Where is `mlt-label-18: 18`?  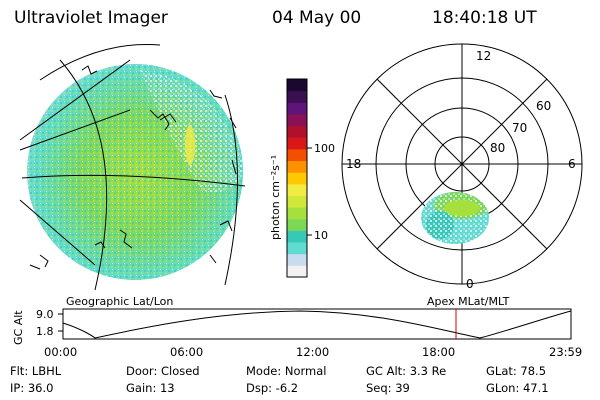 mlt-label-18: 18 is located at coordinates (353, 164).